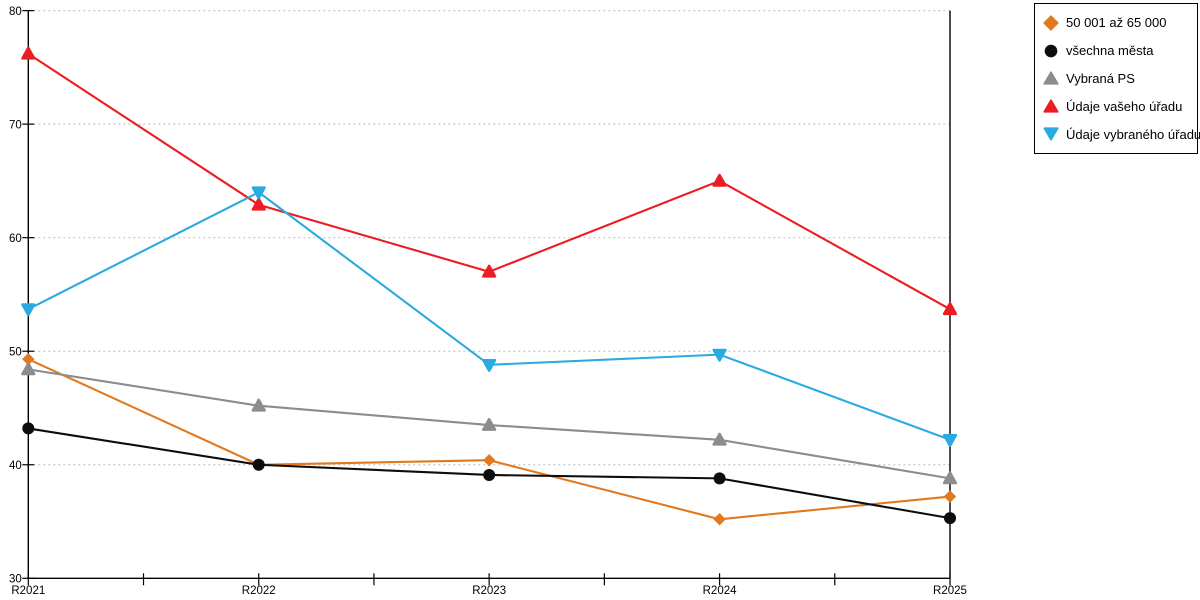  Describe the element at coordinates (15, 239) in the screenshot. I see `y-tick-label: 60` at that location.